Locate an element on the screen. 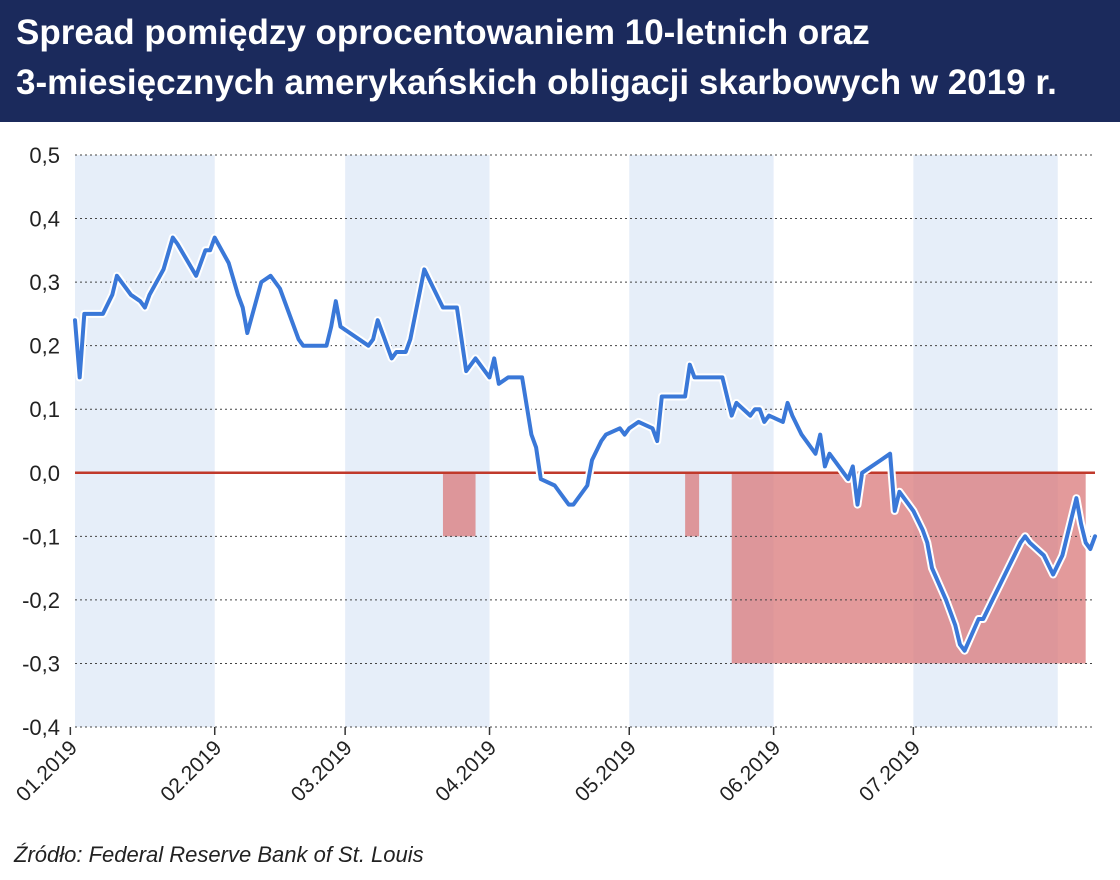 The image size is (1120, 880). y-tick-label: 0,0 is located at coordinates (44, 473).